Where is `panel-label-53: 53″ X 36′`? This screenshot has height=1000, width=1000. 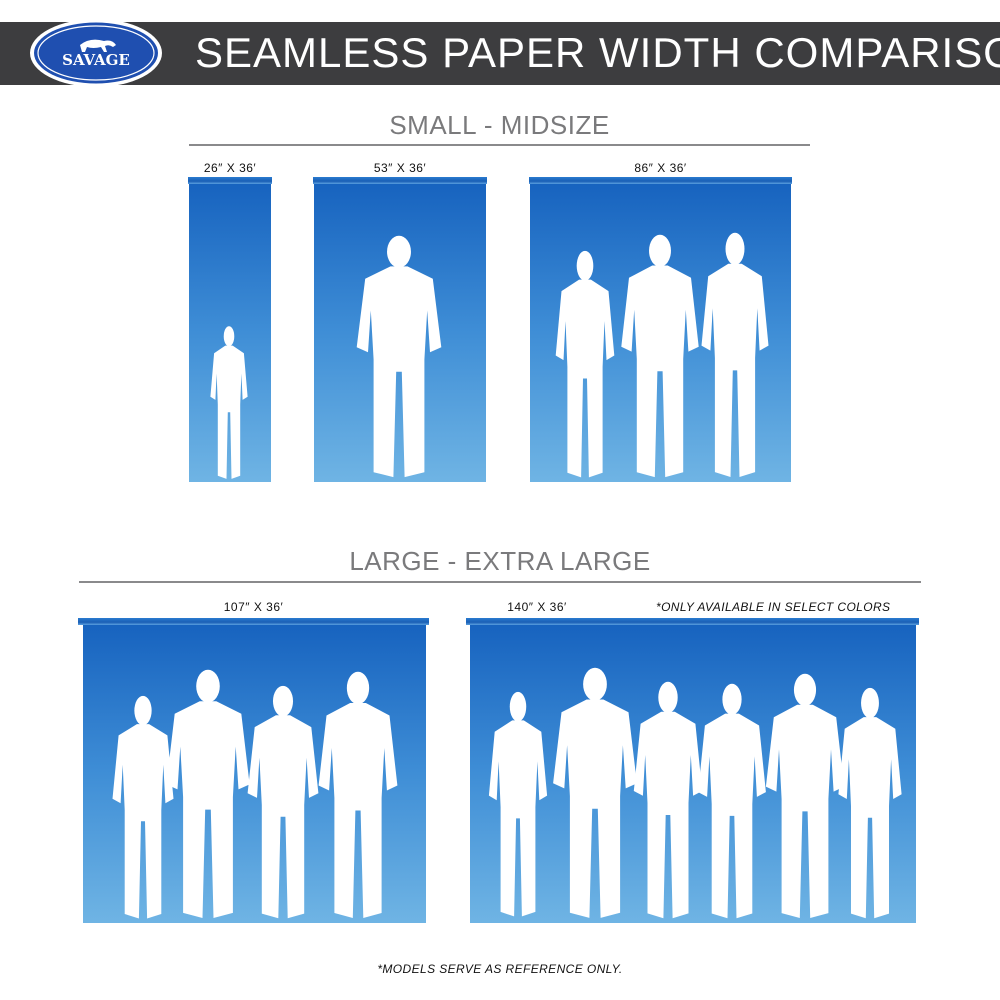
panel-label-53: 53″ X 36′ is located at coordinates (400, 168).